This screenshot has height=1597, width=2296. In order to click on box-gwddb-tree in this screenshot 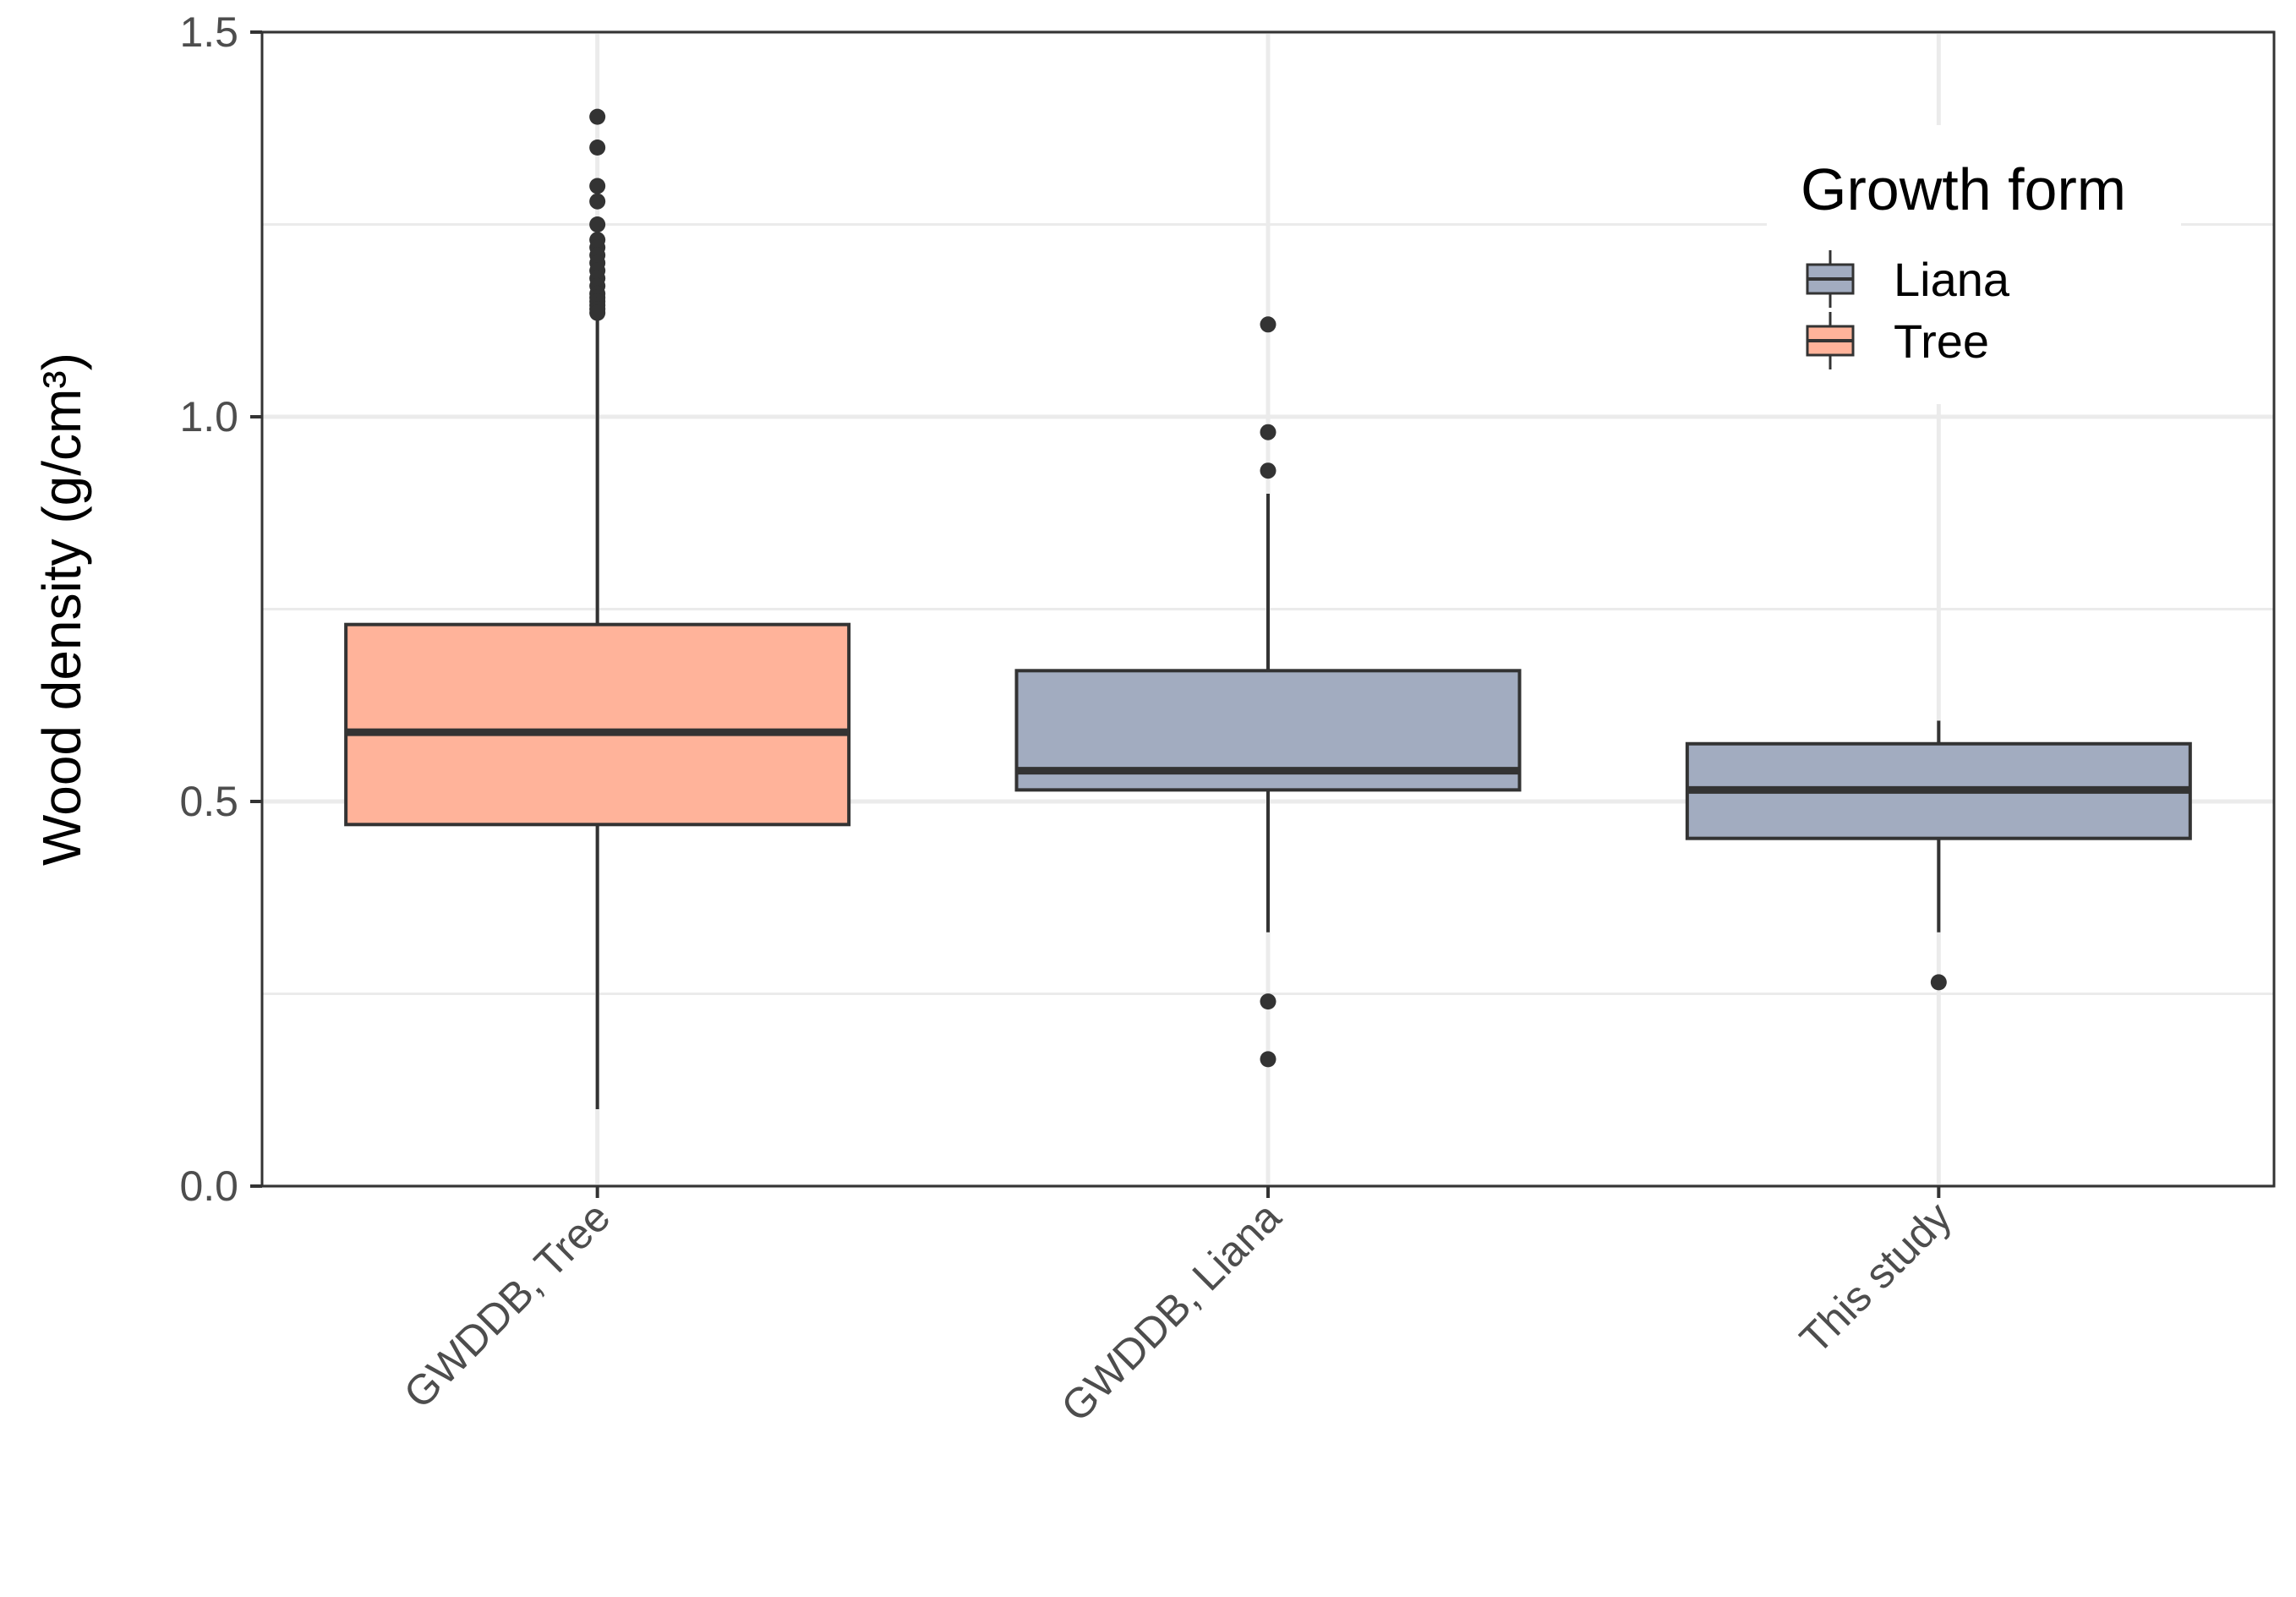, I will do `click(597, 608)`.